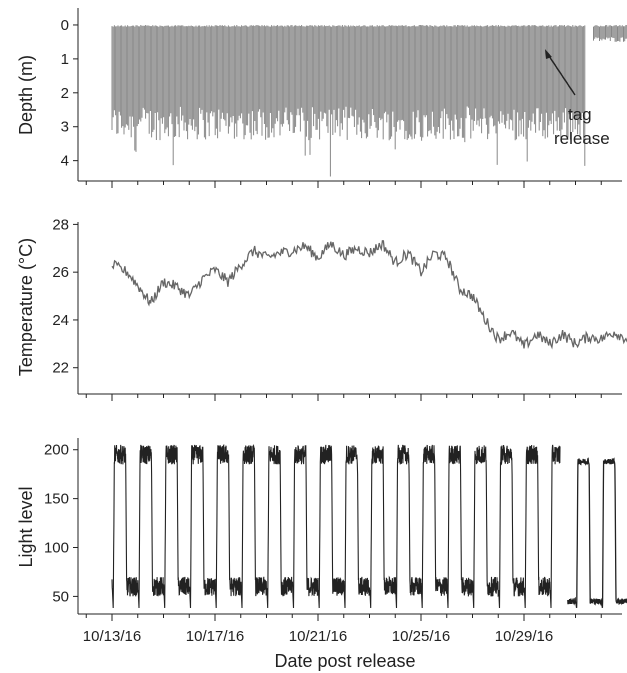 This screenshot has width=627, height=673. What do you see at coordinates (548, 54) in the screenshot?
I see `tag-release-arrowhead` at bounding box center [548, 54].